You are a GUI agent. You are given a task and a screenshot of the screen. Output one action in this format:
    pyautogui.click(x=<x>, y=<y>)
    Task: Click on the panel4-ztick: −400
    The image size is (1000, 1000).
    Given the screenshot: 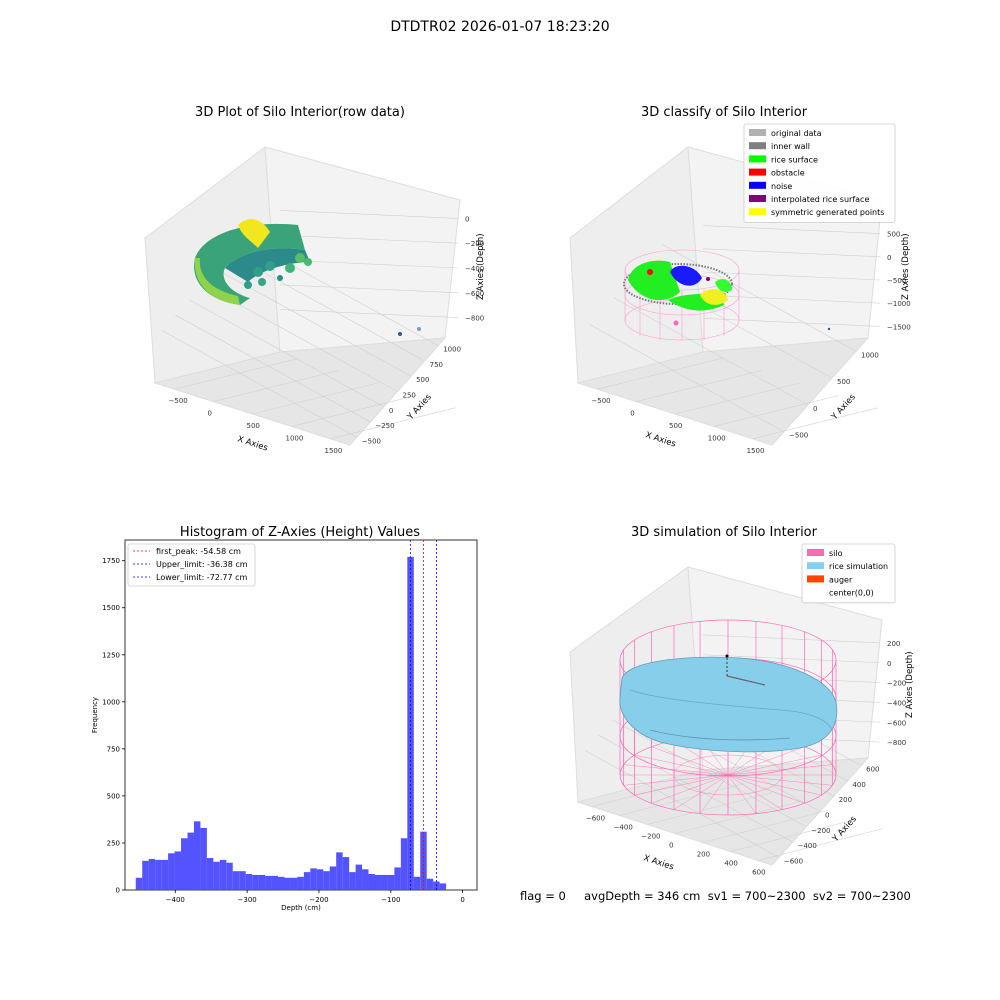 What is the action you would take?
    pyautogui.click(x=896, y=703)
    